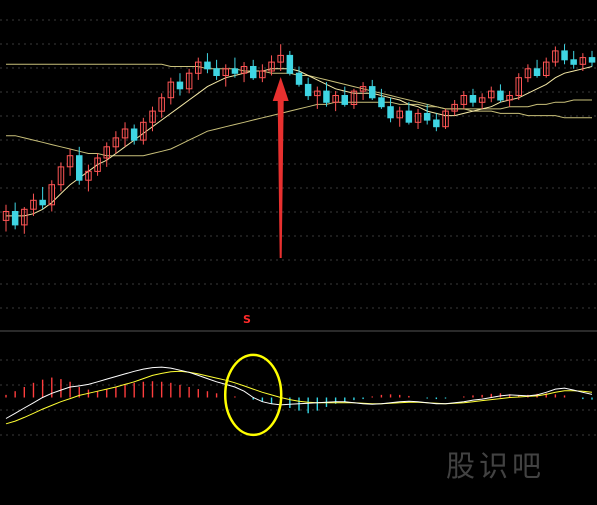 The height and width of the screenshot is (505, 597). I want to click on highlight-circle, so click(253, 395).